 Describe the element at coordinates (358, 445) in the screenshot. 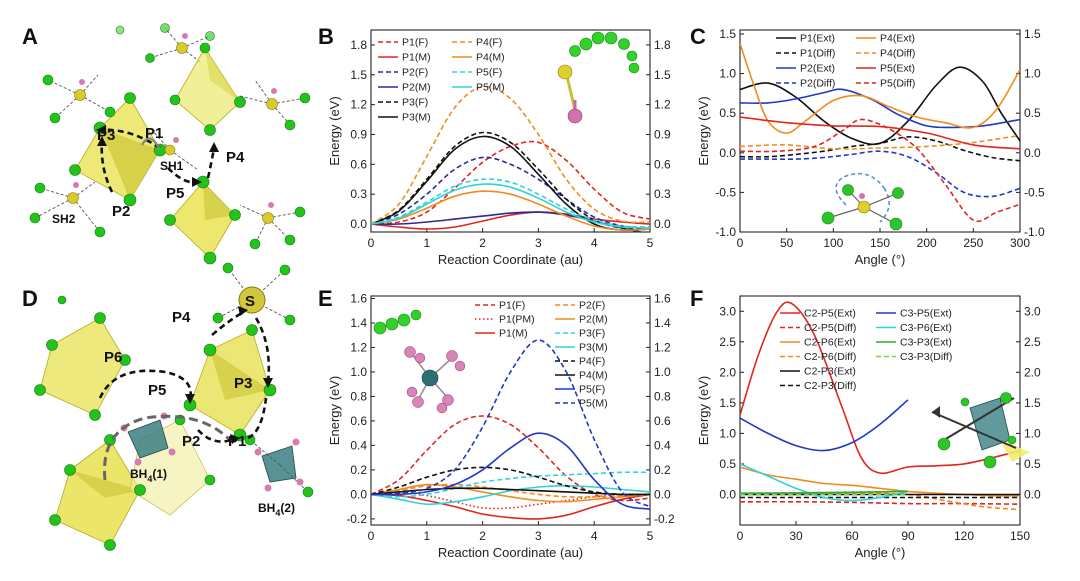

I see `chart-e-ytick-label: 0.4` at that location.